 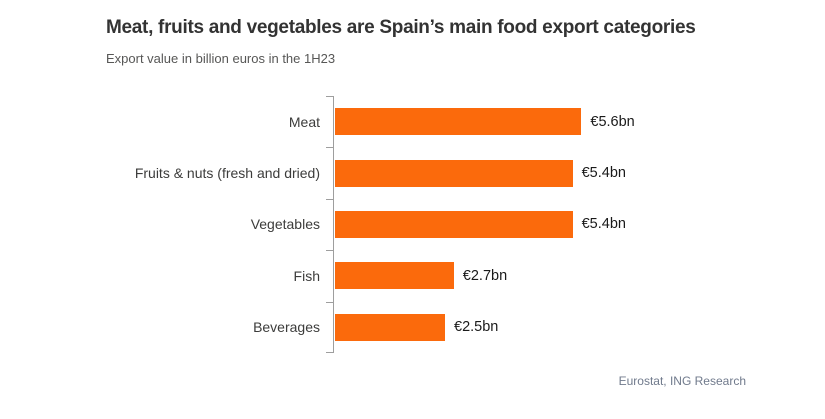 I want to click on category-label: Fish, so click(x=306, y=275).